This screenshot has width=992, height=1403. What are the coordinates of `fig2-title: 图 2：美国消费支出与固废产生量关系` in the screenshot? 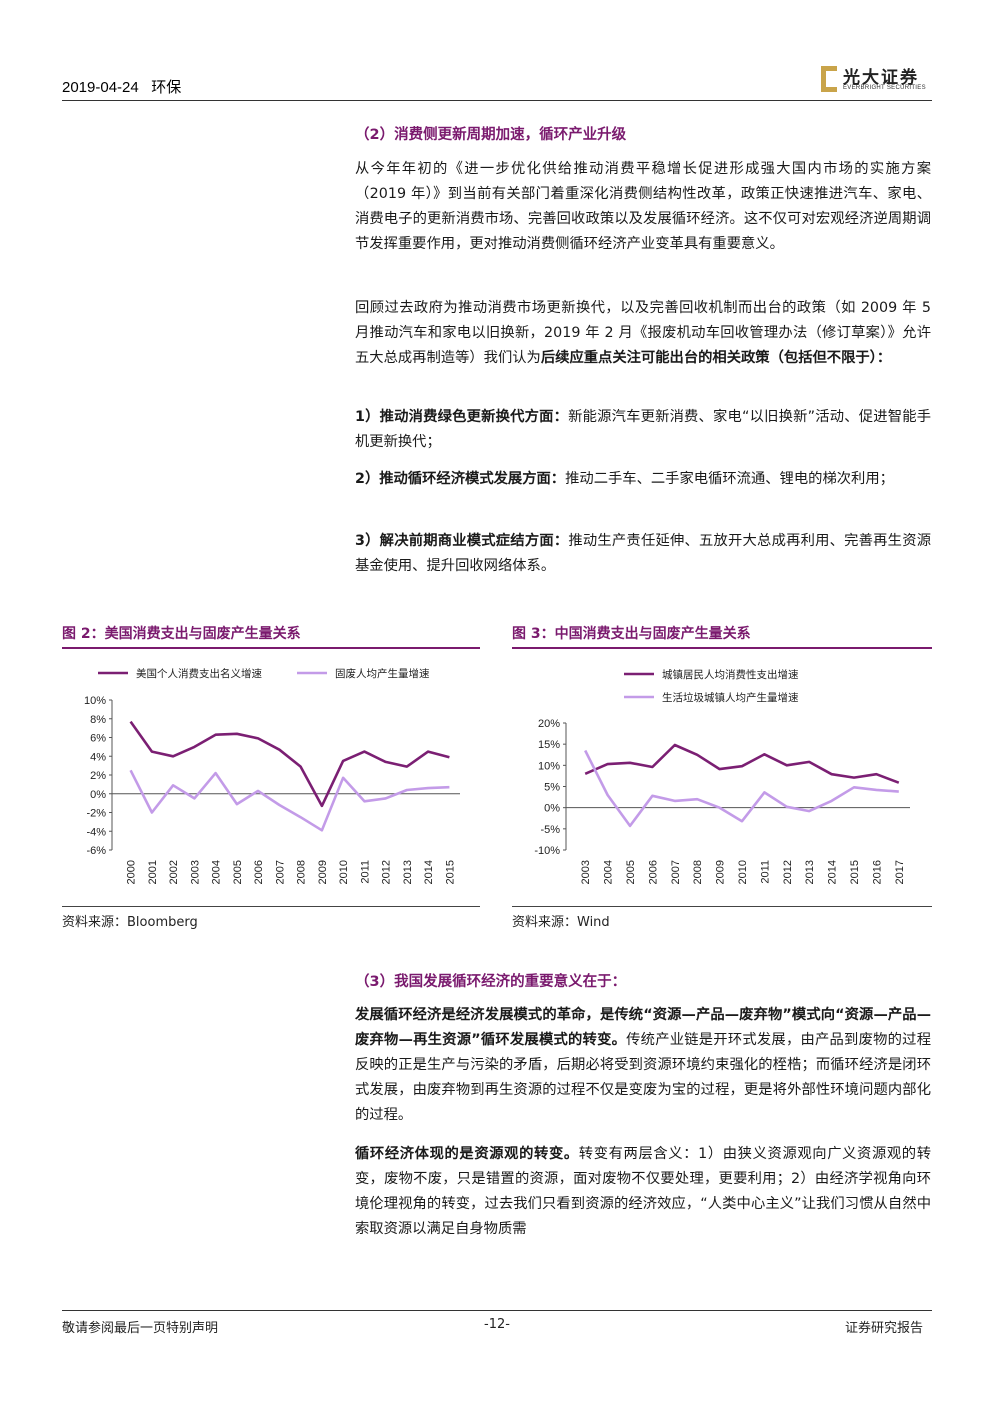 It's located at (181, 634).